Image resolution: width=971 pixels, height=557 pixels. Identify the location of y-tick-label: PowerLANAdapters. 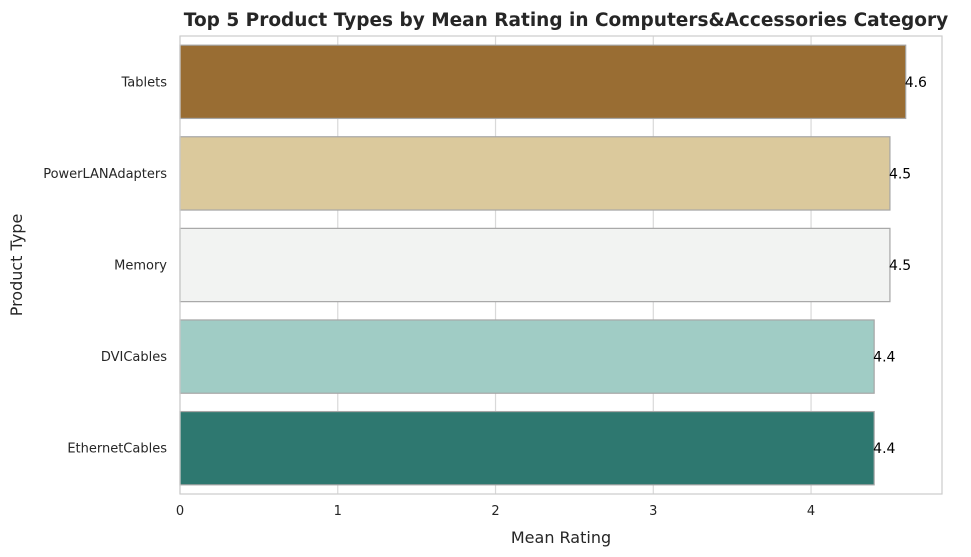
(105, 174).